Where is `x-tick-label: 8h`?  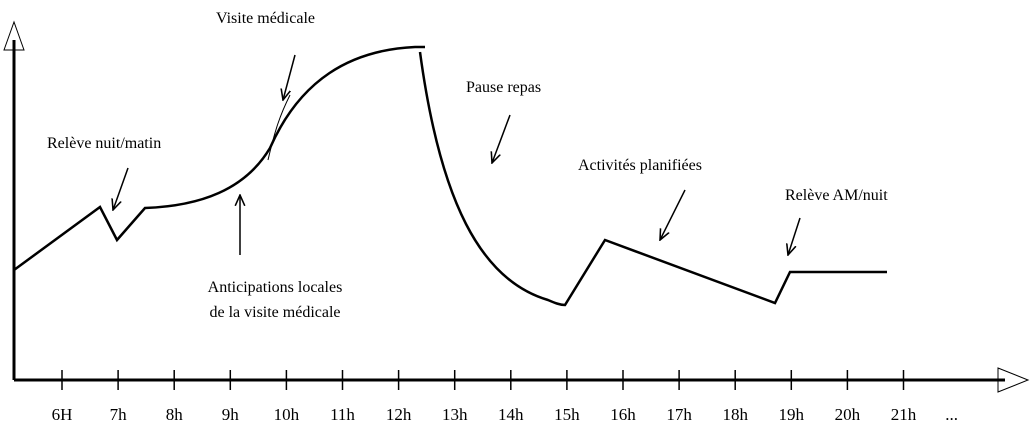
x-tick-label: 8h is located at coordinates (175, 414).